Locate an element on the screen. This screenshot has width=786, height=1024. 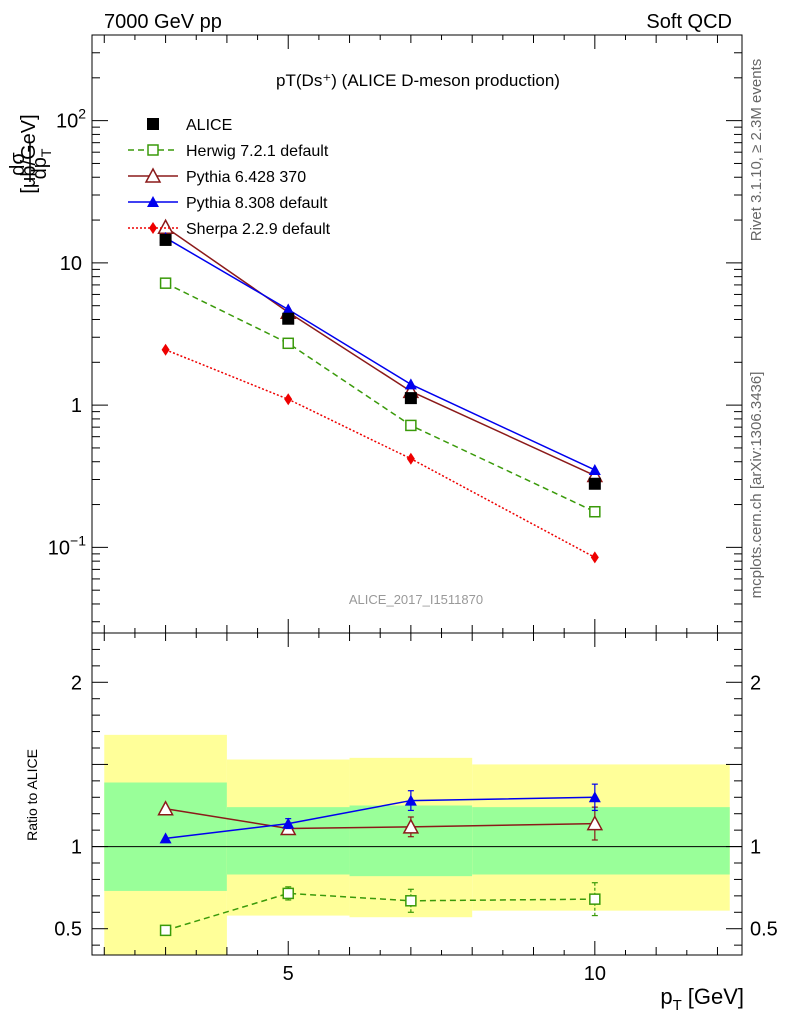
legend-label-data: ALICE is located at coordinates (209, 125).